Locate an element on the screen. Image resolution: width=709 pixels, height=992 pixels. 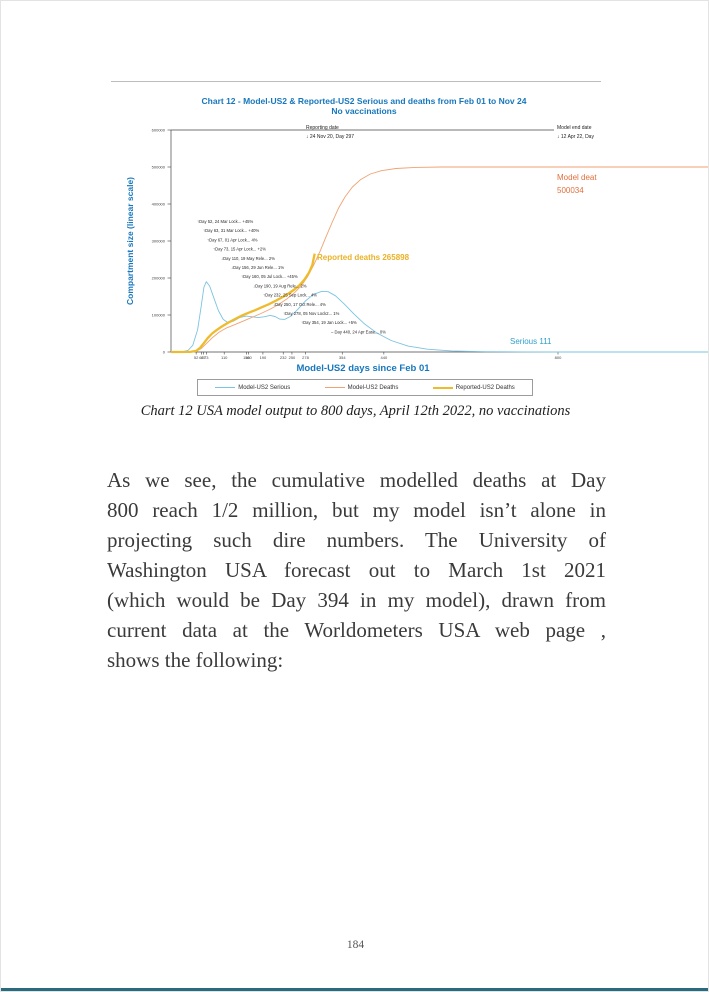
x-tick-label: 73 is located at coordinates (206, 357).